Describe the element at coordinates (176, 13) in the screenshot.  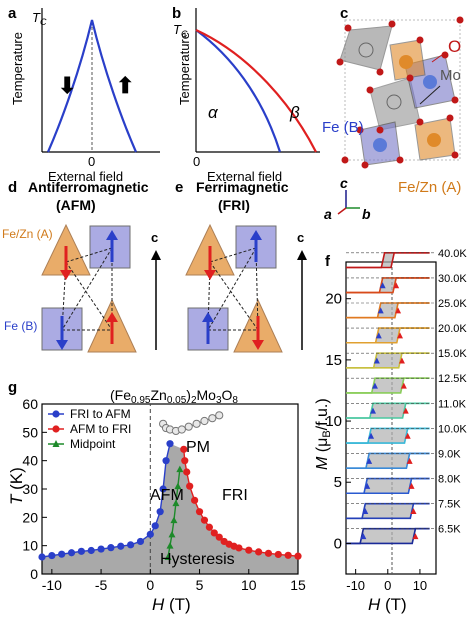
I see `panel-b-label: b` at that location.